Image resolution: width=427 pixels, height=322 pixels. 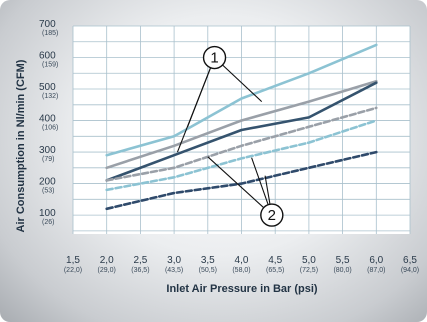 What do you see at coordinates (410, 270) in the screenshot?
I see `x-tick-sublabel: (94,0)` at bounding box center [410, 270].